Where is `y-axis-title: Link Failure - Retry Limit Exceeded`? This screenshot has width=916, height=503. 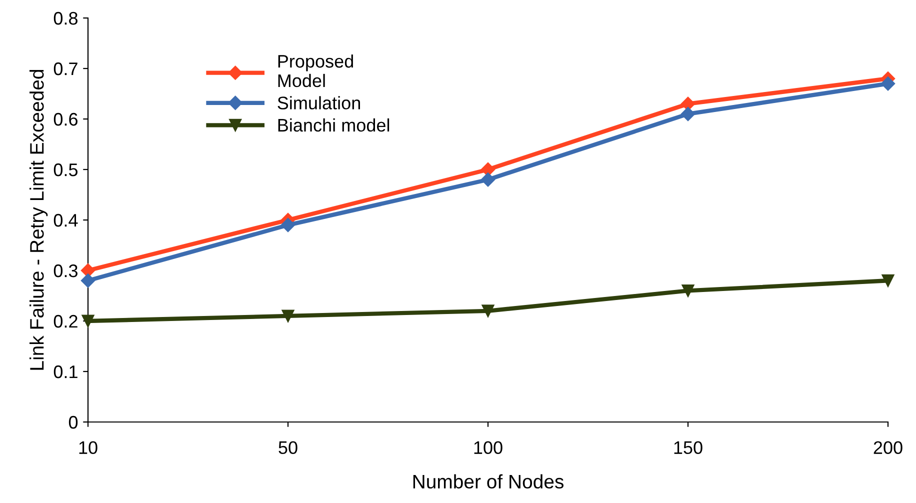
y-axis-title: Link Failure - Retry Limit Exceeded is located at coordinates (39, 220).